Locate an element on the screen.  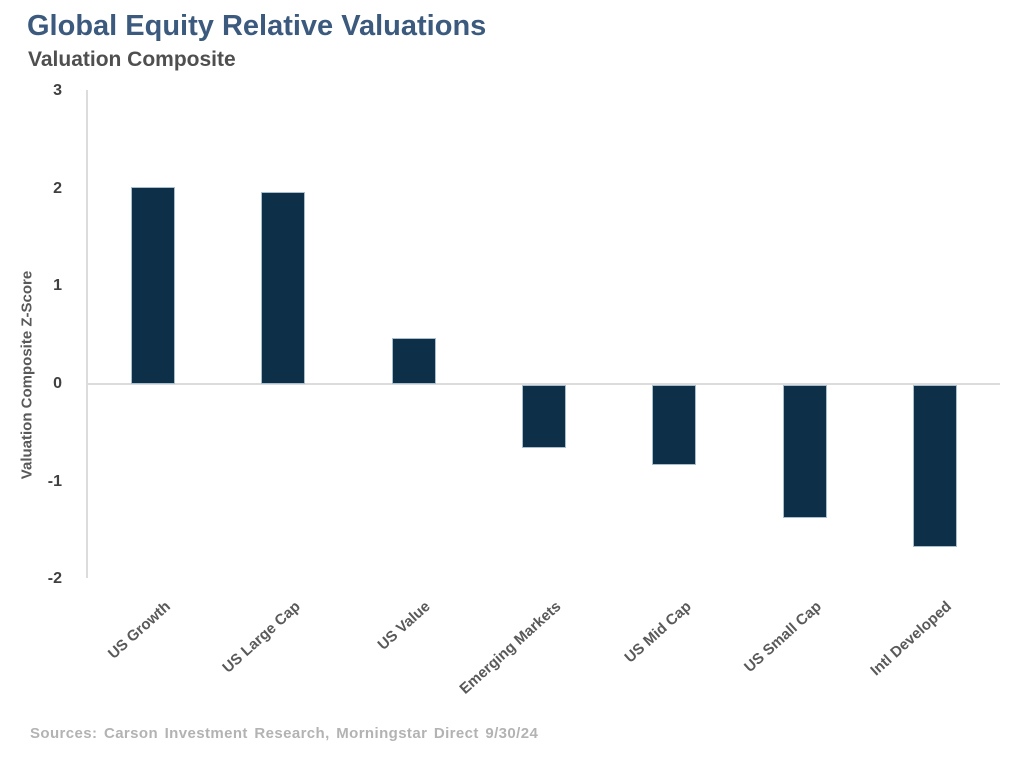
chart-title: Global Equity Relative Valuations is located at coordinates (257, 26).